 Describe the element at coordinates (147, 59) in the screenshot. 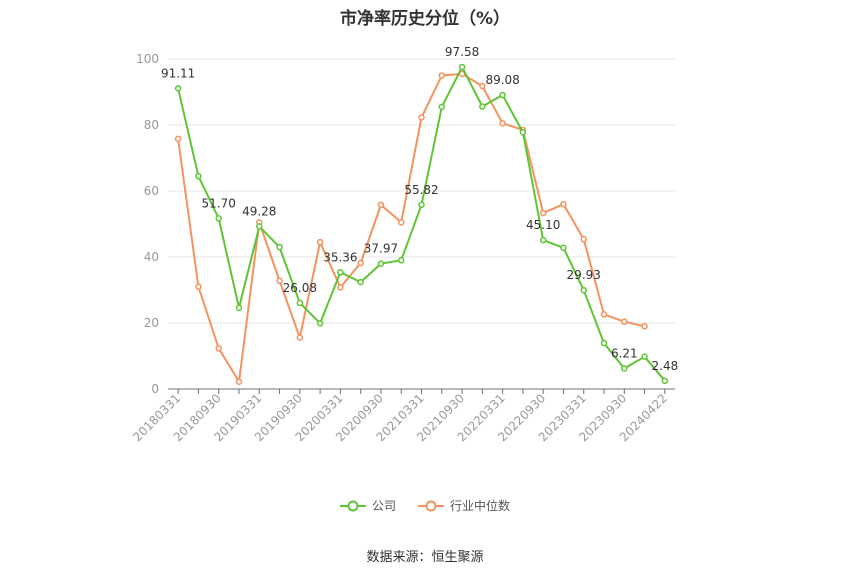

I see `y-tick-label: 100` at that location.